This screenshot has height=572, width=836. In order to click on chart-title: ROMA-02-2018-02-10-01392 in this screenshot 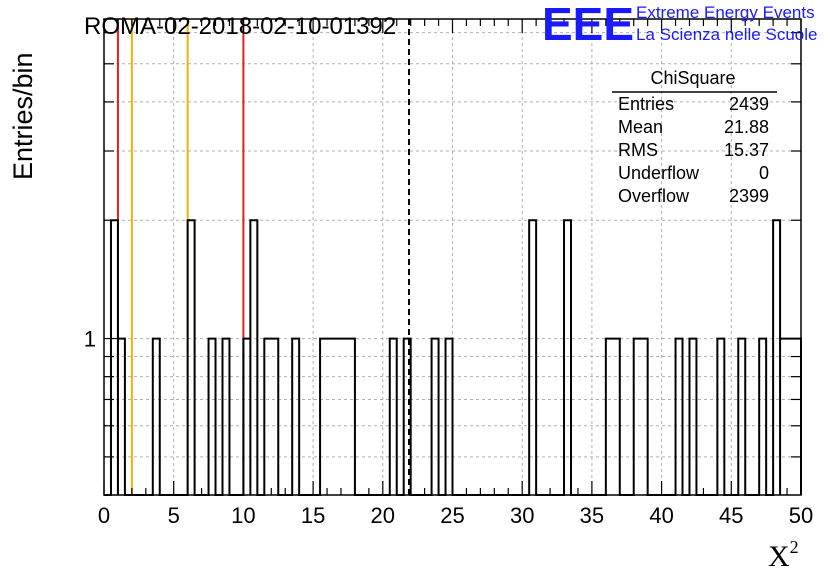, I will do `click(240, 26)`.